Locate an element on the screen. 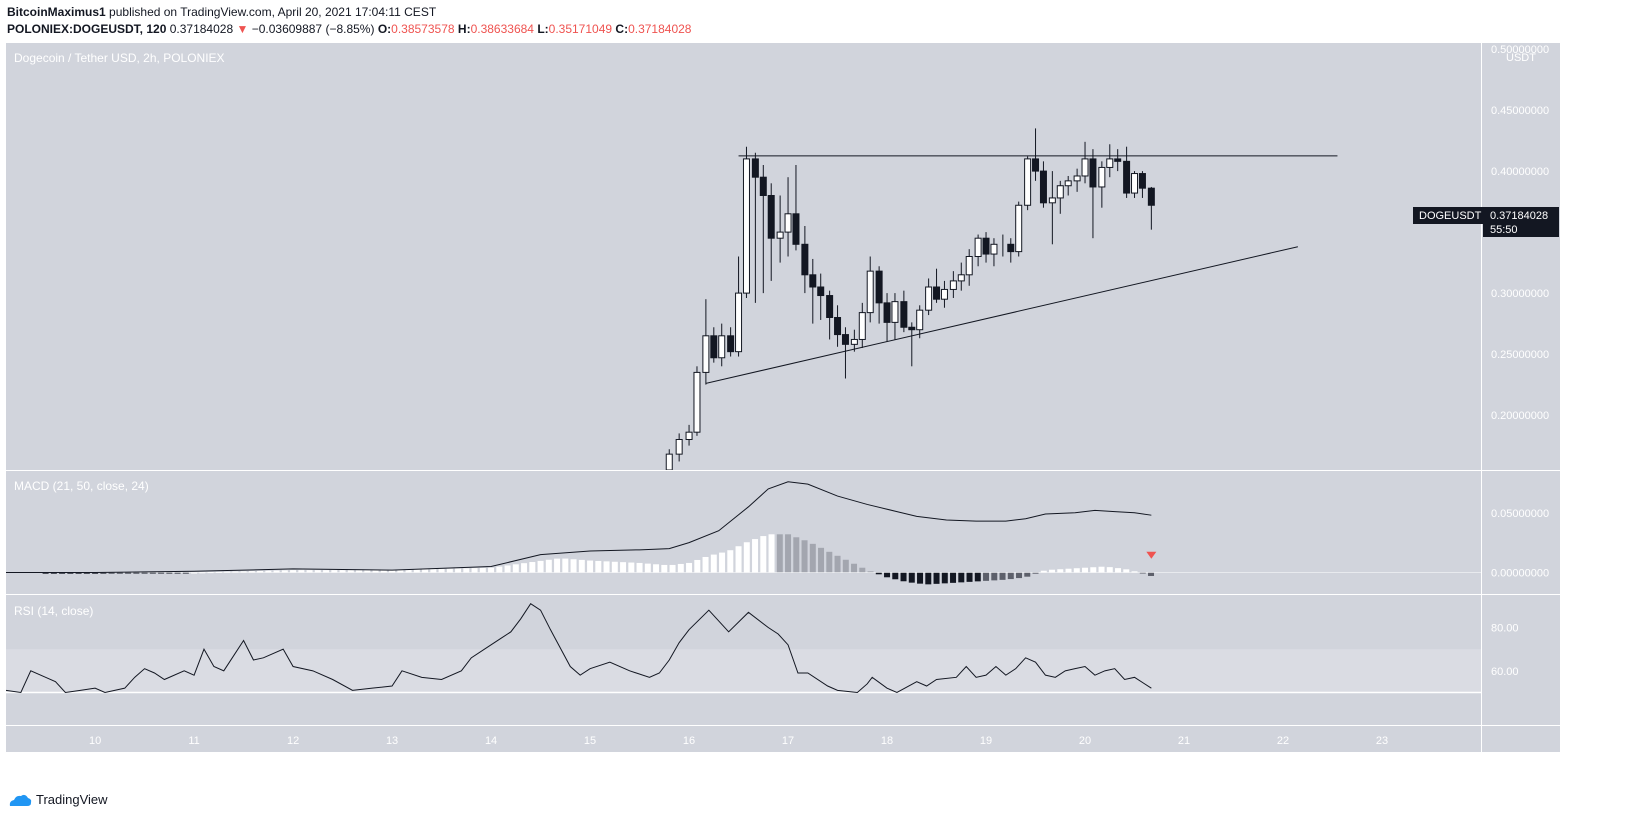 This screenshot has width=1627, height=819. rsi-line is located at coordinates (578, 648).